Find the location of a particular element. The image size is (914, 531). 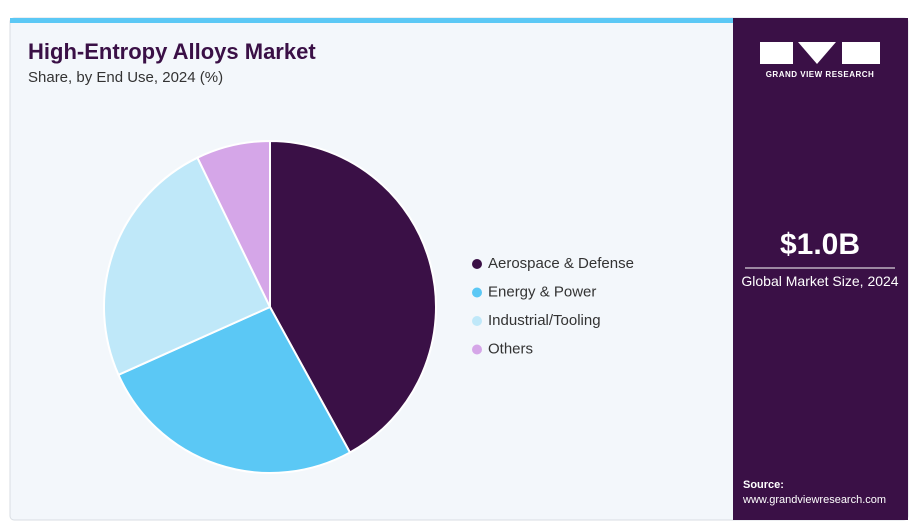

market-size-label-box: Global Market Size, 2024 is located at coordinates (820, 281).